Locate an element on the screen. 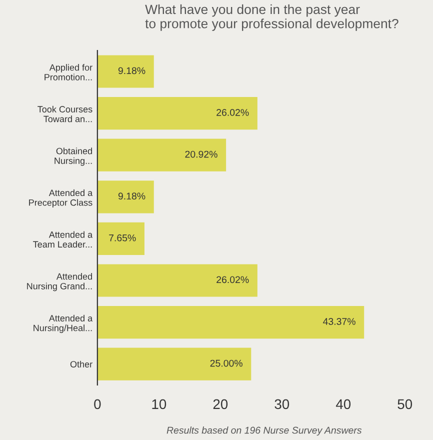 This screenshot has width=433, height=440. chart-title: What have you done in the past year to promote your professional development? is located at coordinates (271, 17).